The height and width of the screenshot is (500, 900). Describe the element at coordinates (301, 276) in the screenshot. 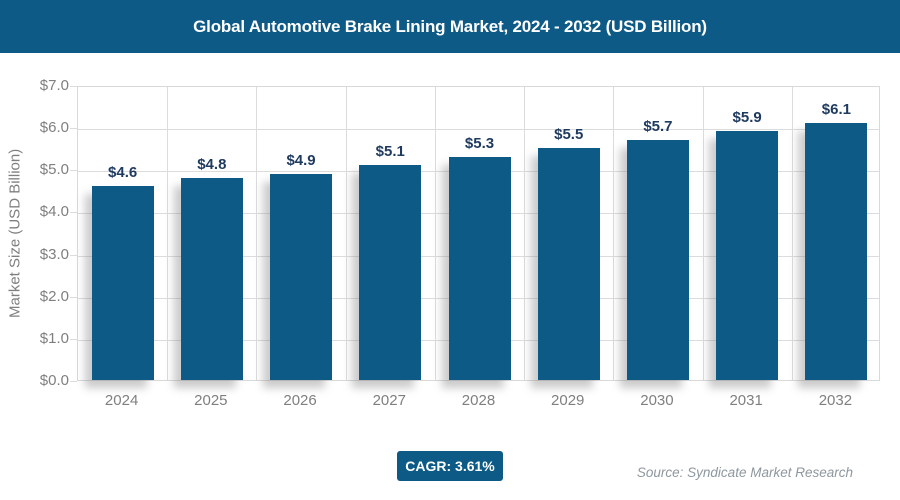

I see `bar-2026` at that location.